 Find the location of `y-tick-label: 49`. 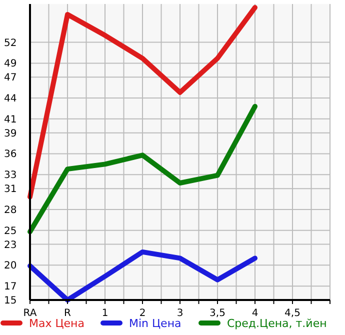

y-tick-label: 49 is located at coordinates (10, 64).